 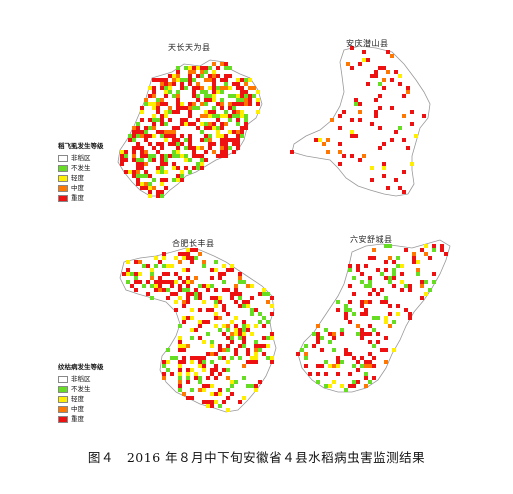 I want to click on map-title-feidong: 合肥长丰县, so click(x=193, y=243).